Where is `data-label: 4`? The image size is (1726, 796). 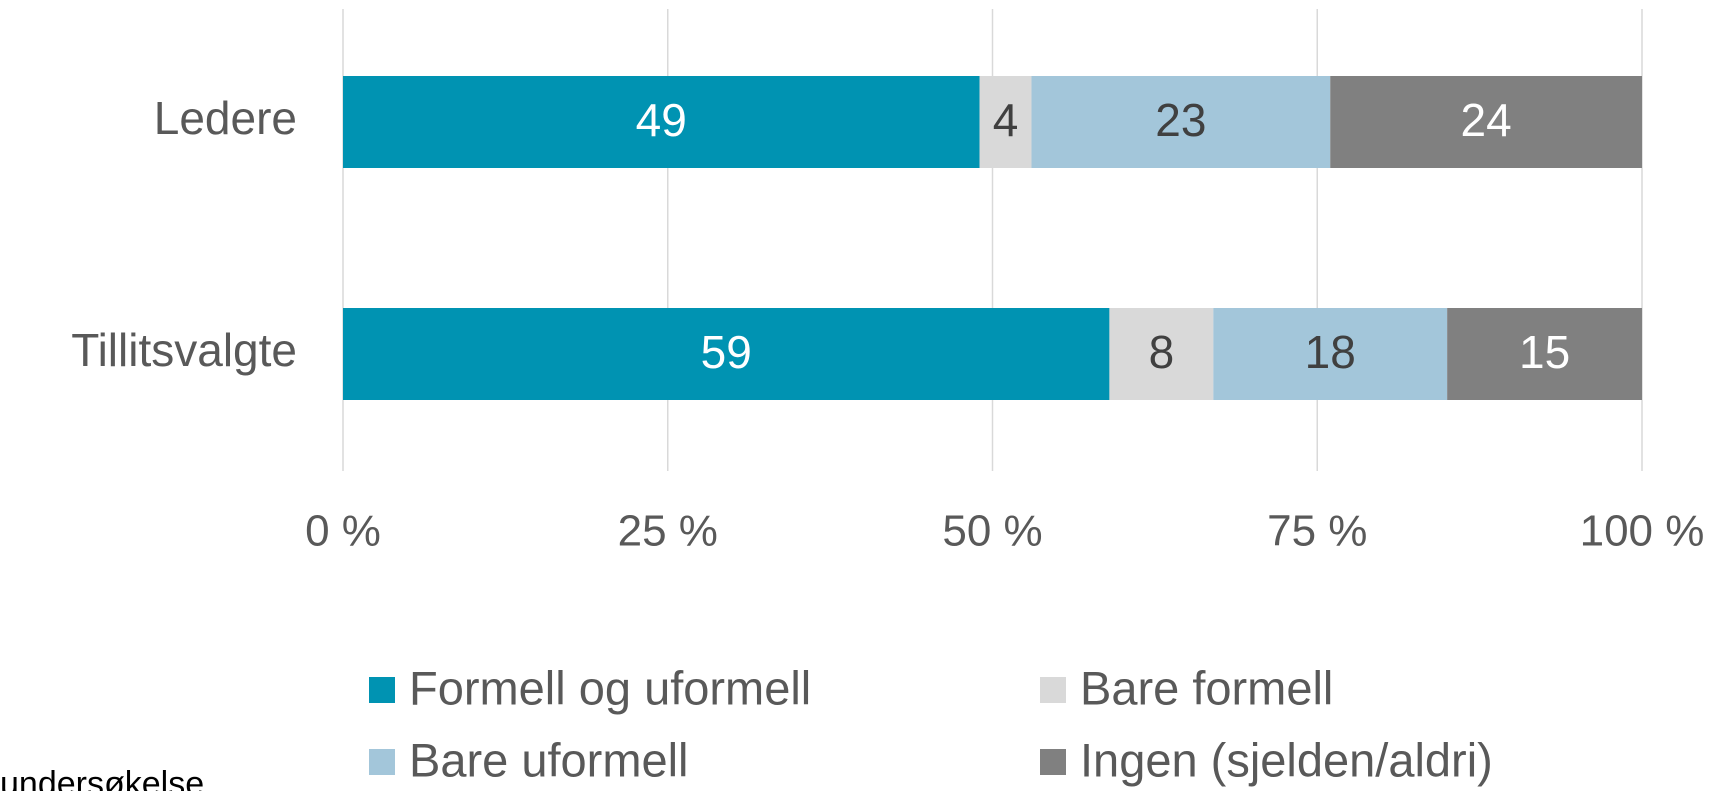
data-label: 4 is located at coordinates (1006, 120).